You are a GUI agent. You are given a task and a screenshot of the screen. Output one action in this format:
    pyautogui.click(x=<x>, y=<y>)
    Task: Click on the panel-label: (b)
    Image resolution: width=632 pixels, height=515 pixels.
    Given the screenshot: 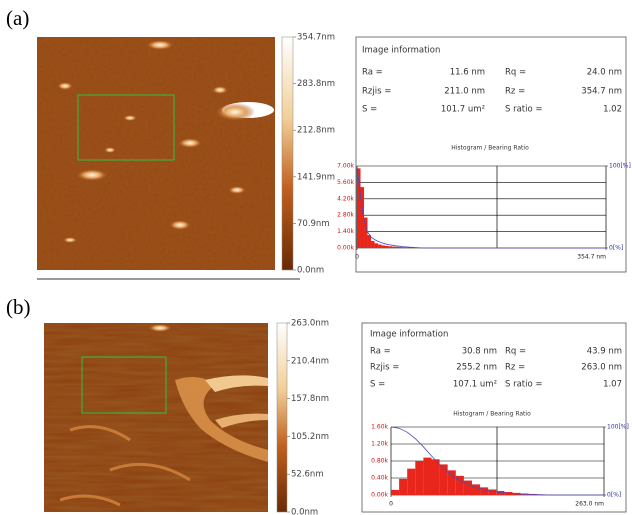 What is the action you would take?
    pyautogui.click(x=18, y=307)
    